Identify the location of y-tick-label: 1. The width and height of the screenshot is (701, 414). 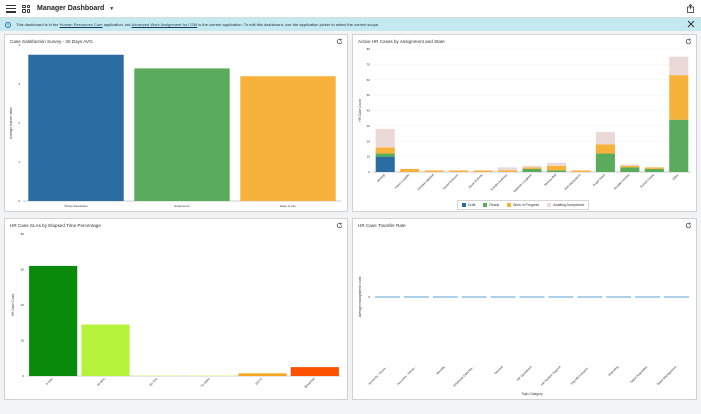
(19, 162).